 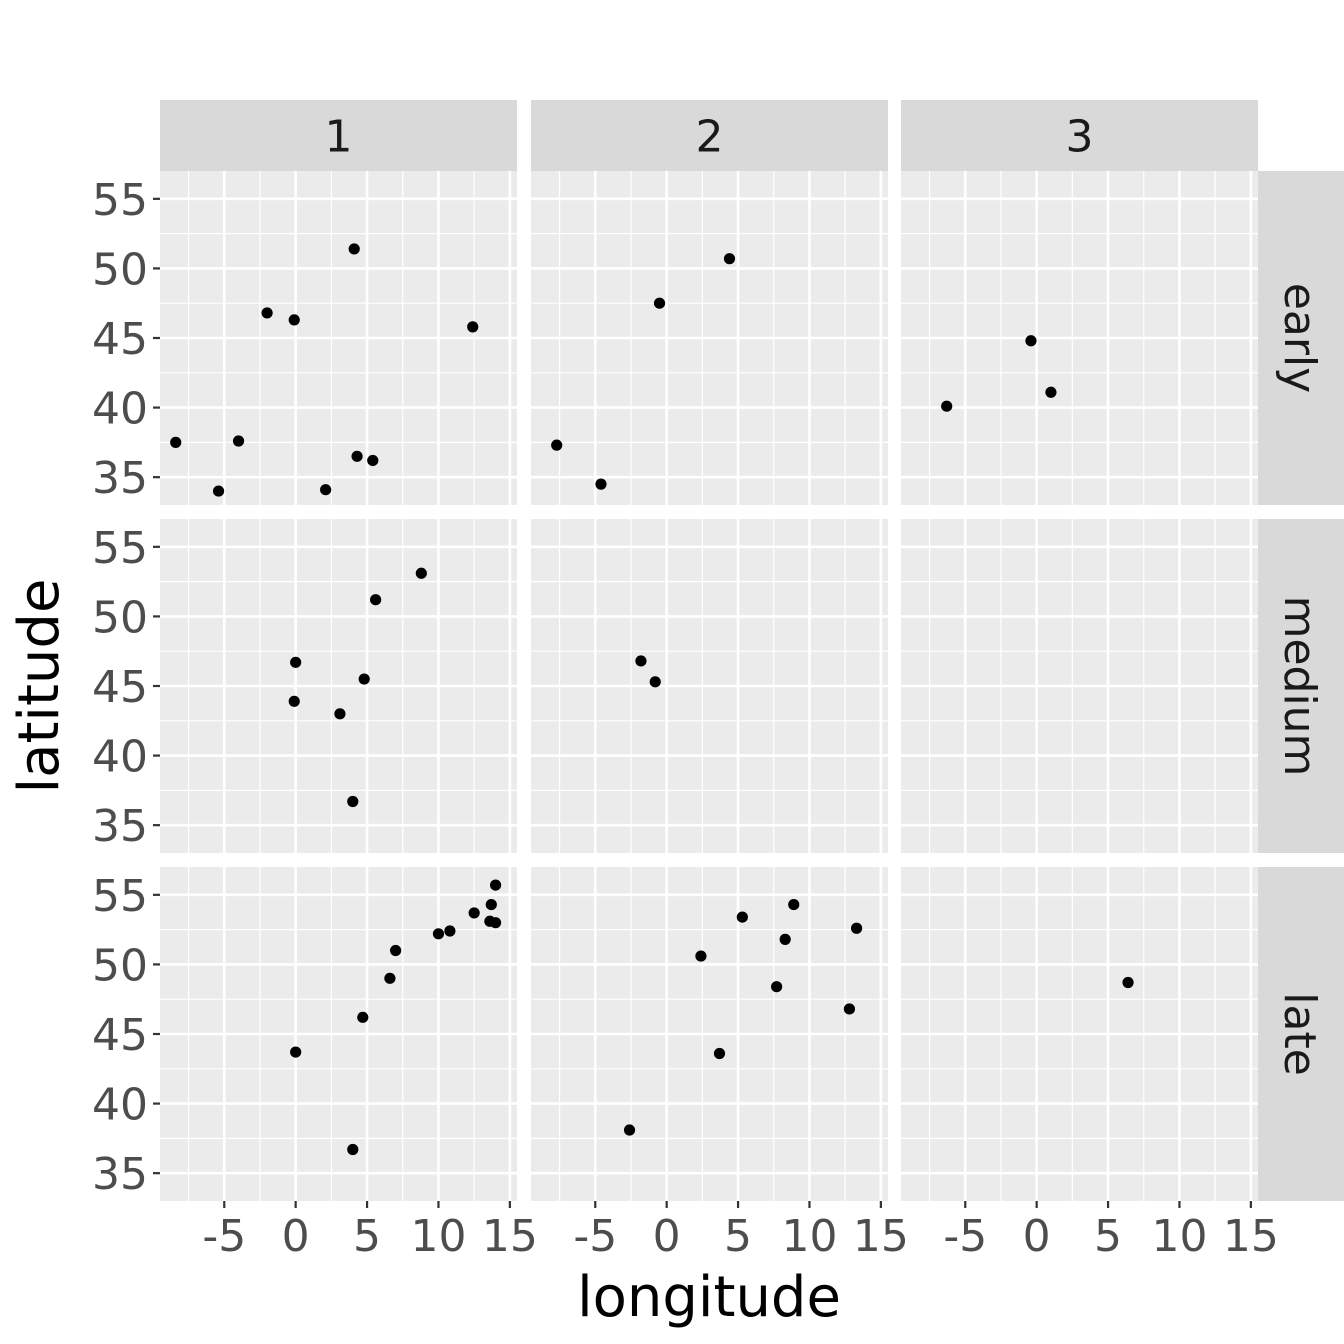 I want to click on column-strip-label: 1, so click(x=339, y=137).